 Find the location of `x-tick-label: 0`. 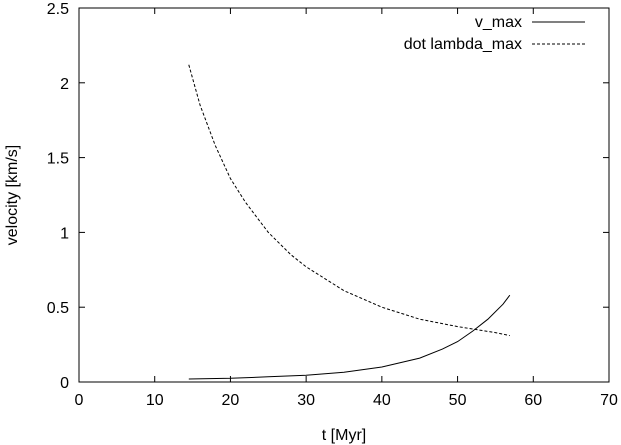

x-tick-label: 0 is located at coordinates (79, 400).